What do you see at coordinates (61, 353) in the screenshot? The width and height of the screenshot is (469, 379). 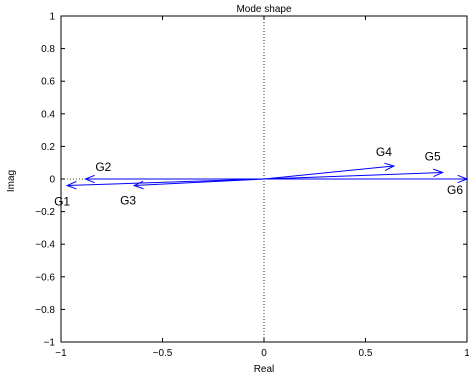 I see `x-tick-label: −1` at bounding box center [61, 353].